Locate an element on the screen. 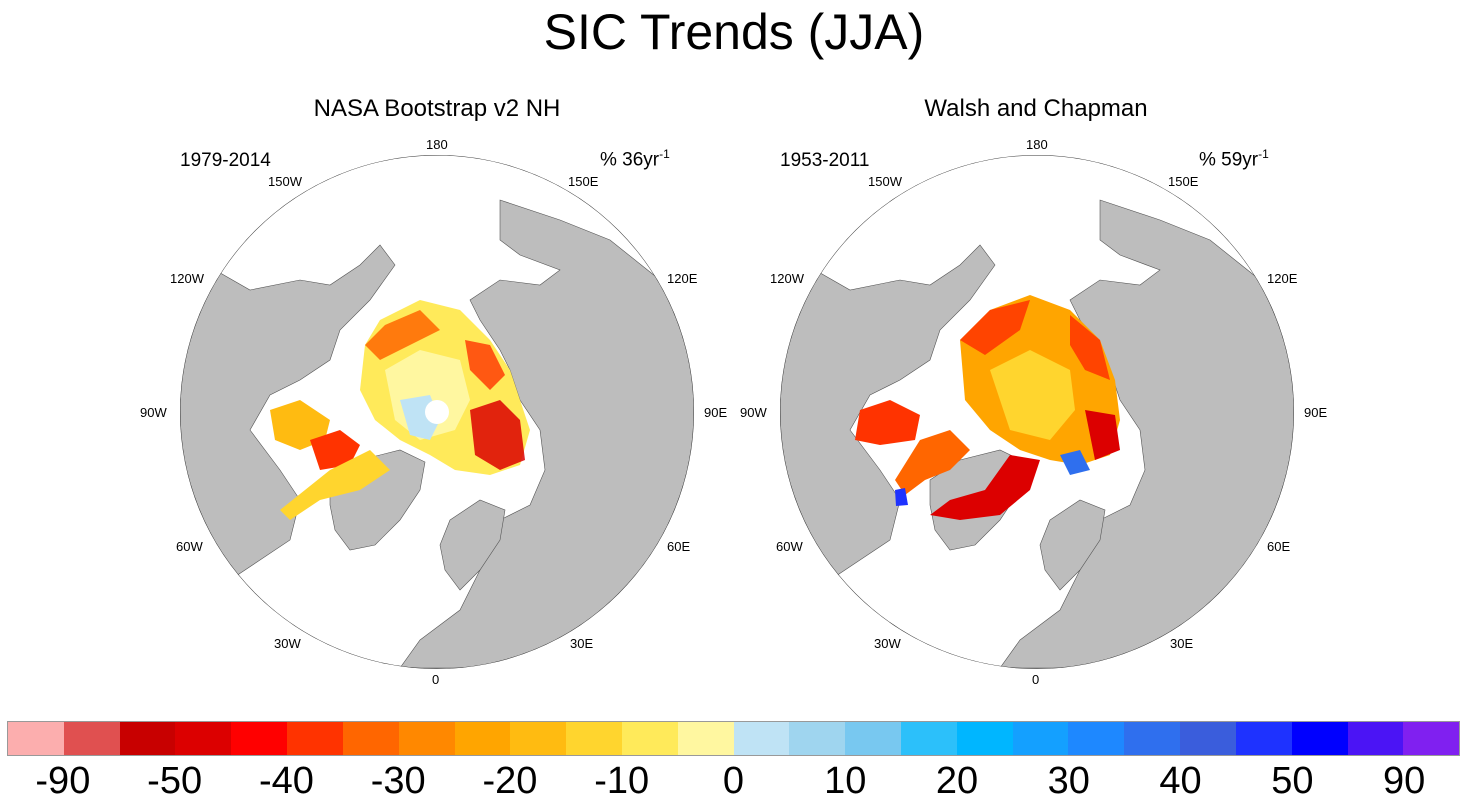 The image size is (1468, 804). panel-2-title: Walsh and Chapman is located at coordinates (1036, 108).